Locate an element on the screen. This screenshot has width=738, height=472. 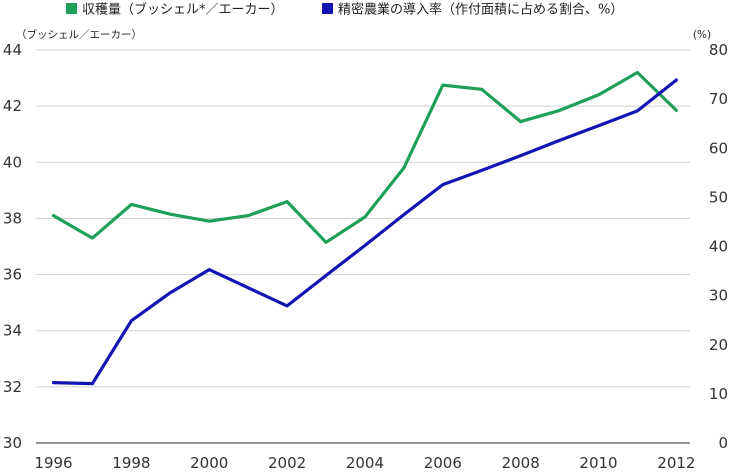
right-axis-unit: (%) is located at coordinates (702, 35).